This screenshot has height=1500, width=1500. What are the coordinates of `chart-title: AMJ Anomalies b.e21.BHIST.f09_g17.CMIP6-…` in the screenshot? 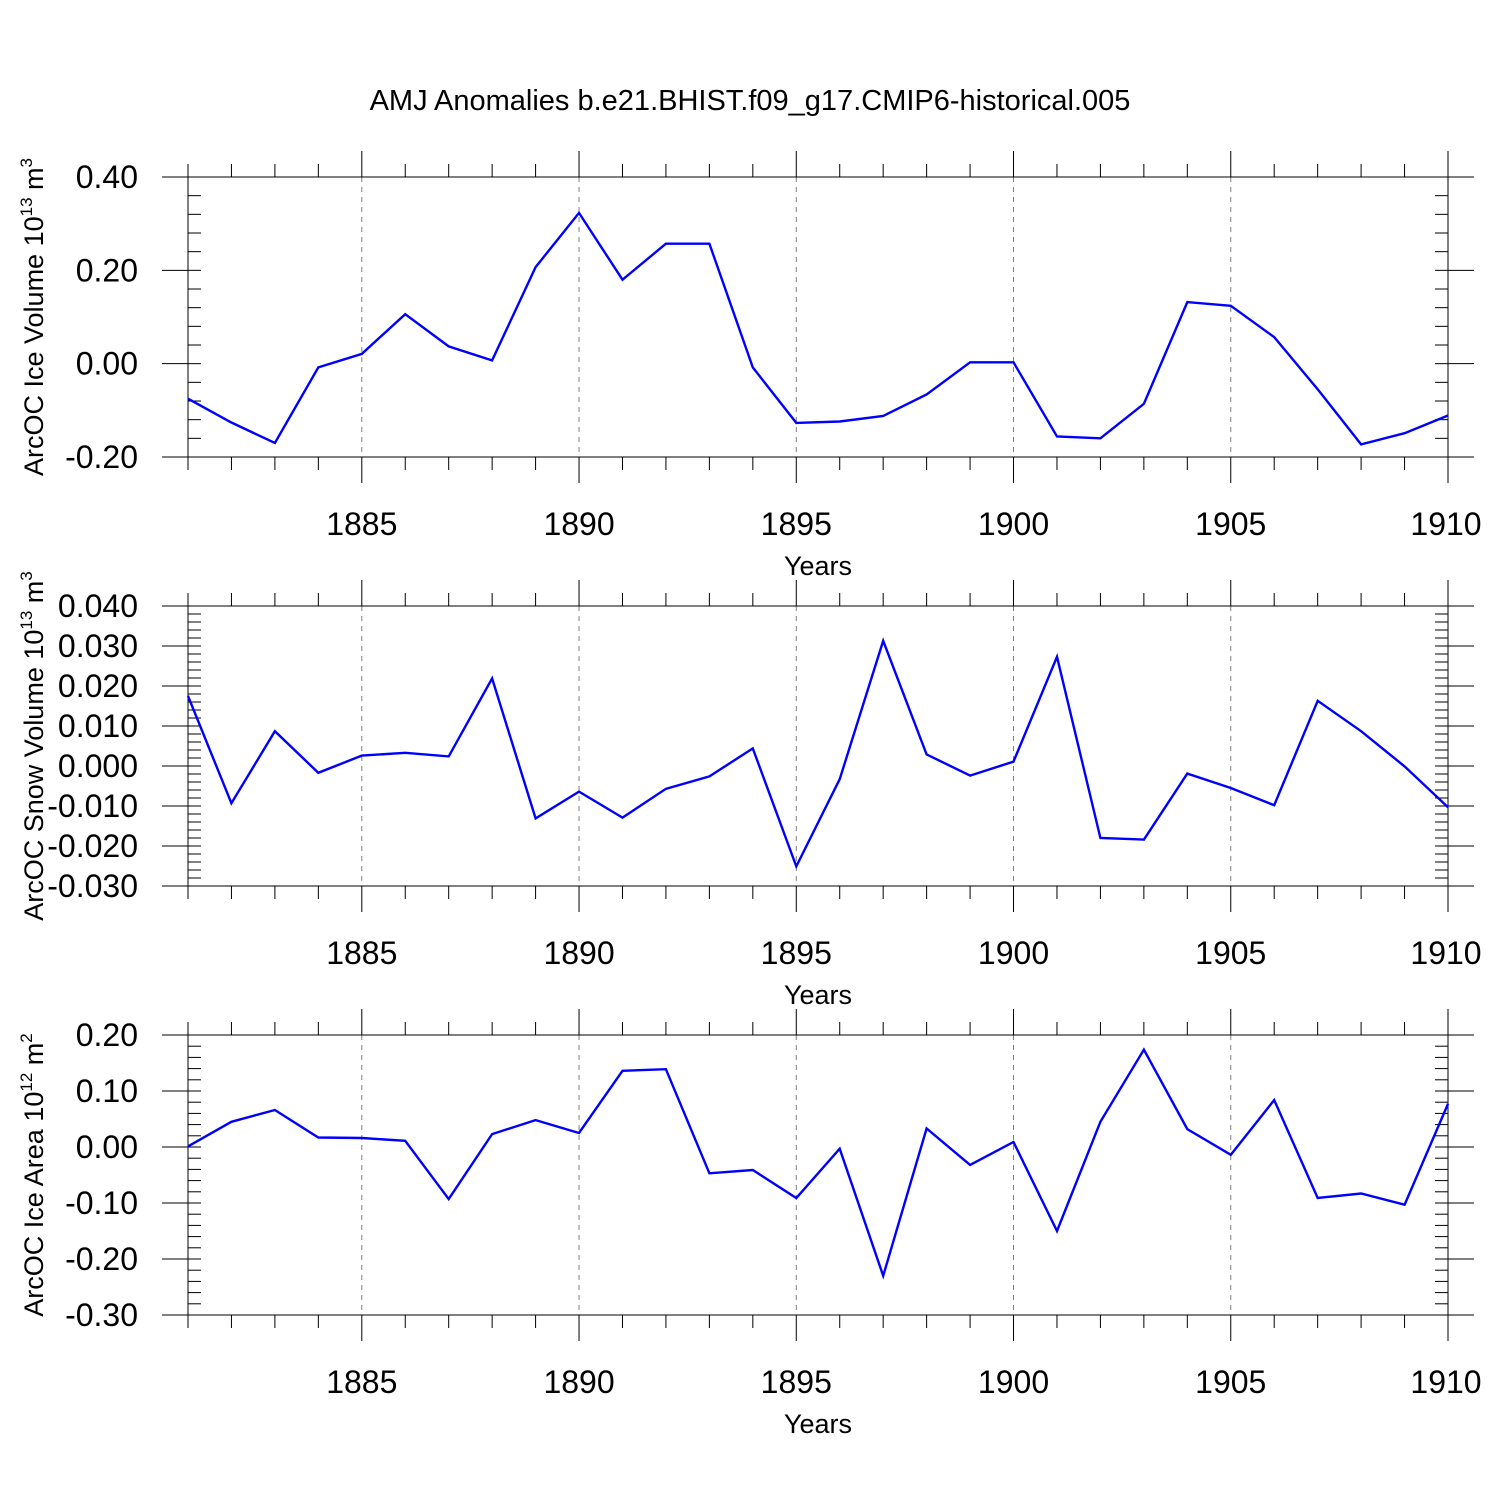 It's located at (750, 101).